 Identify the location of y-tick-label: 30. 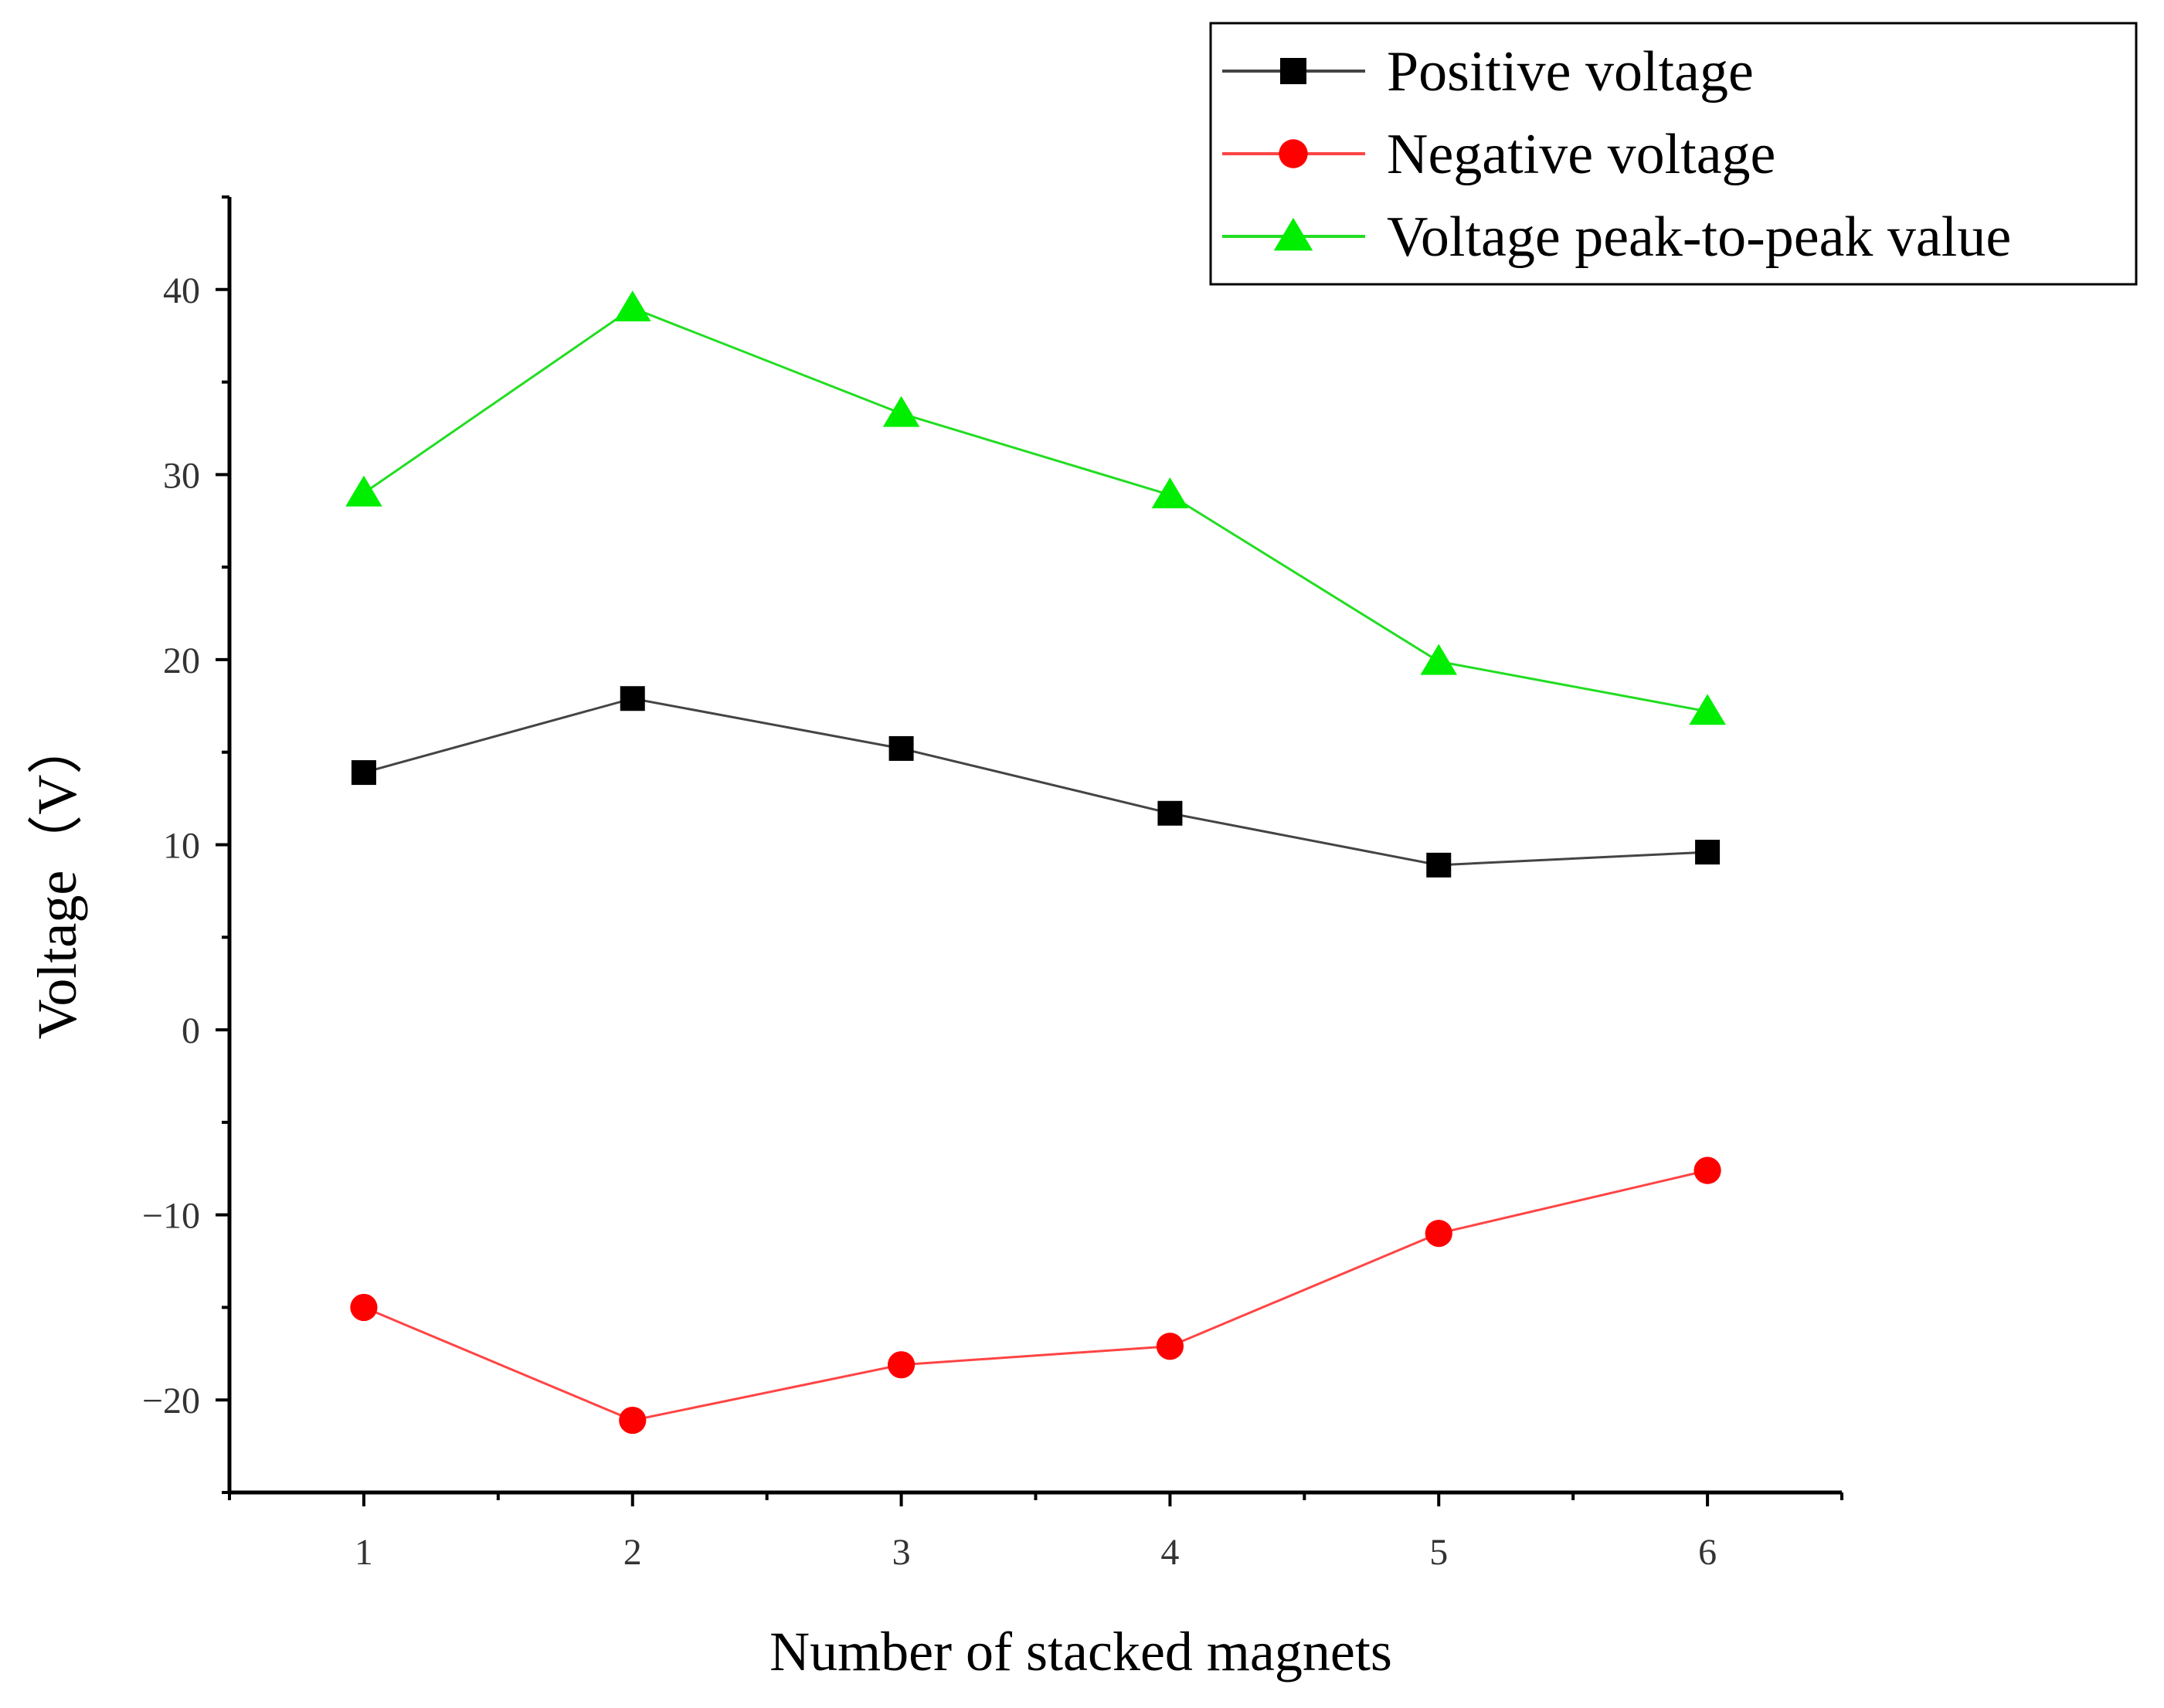
(181, 476).